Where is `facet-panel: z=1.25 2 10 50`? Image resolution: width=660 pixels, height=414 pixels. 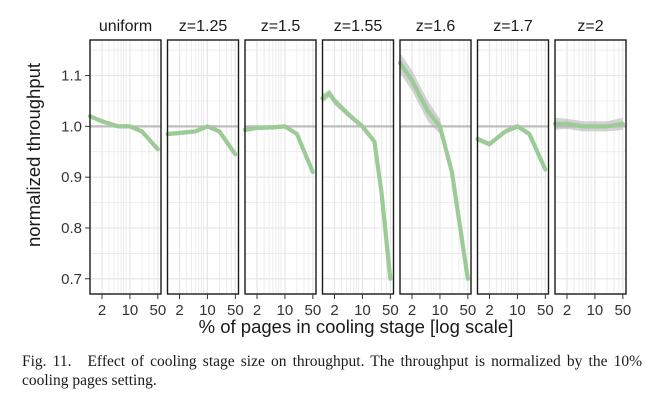
facet-panel: z=1.25 2 10 50 is located at coordinates (204, 168).